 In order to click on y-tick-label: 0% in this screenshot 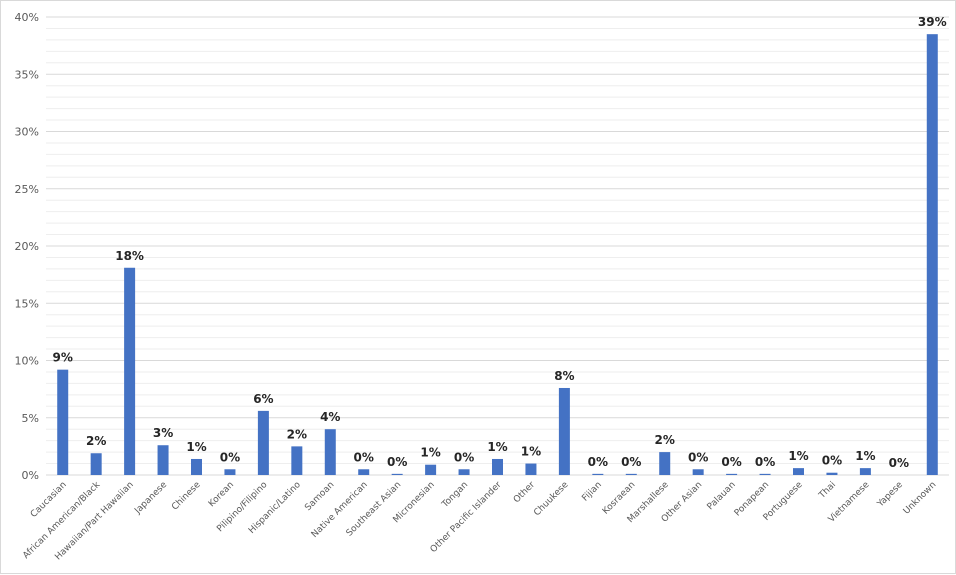, I will do `click(30, 475)`.